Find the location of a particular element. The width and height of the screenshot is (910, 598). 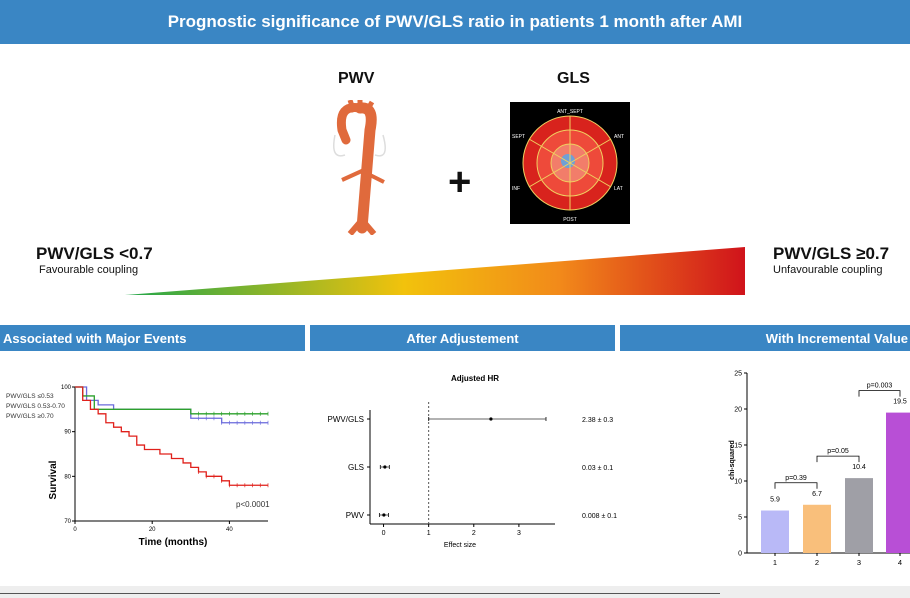

aorta-illustration is located at coordinates (359, 167).